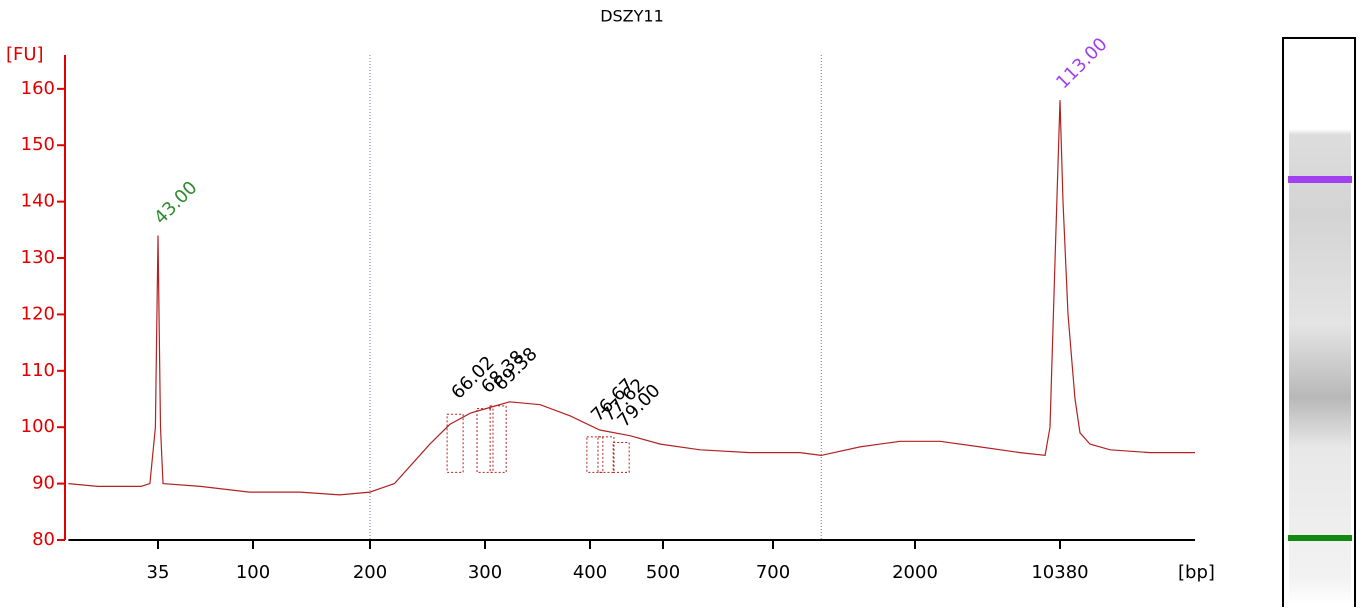  I want to click on y-tick-label: 100, so click(38, 426).